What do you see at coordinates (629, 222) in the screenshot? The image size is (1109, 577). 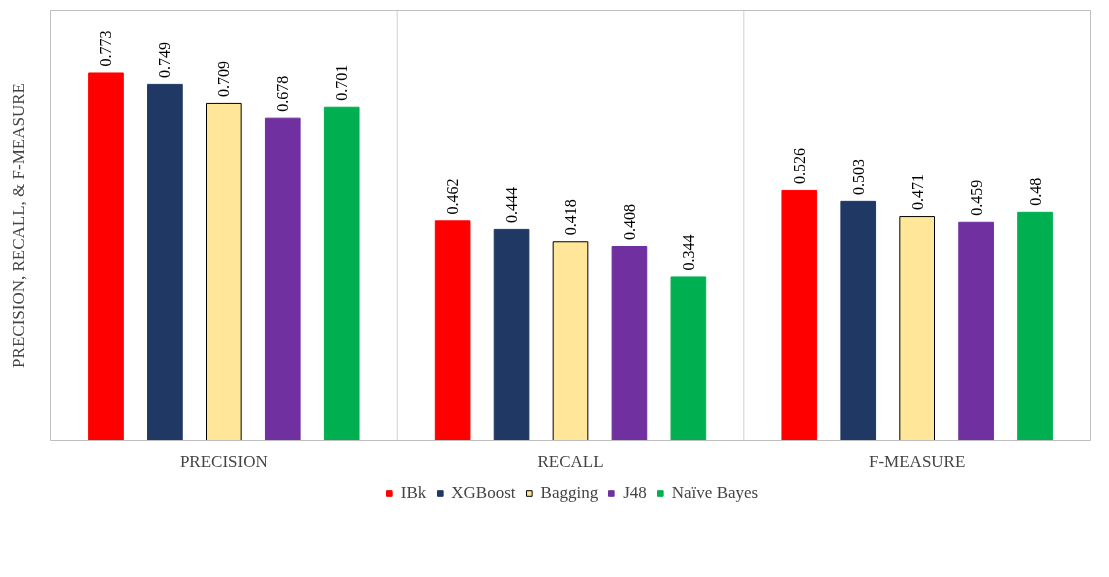 I see `data-label: 0.408` at bounding box center [629, 222].